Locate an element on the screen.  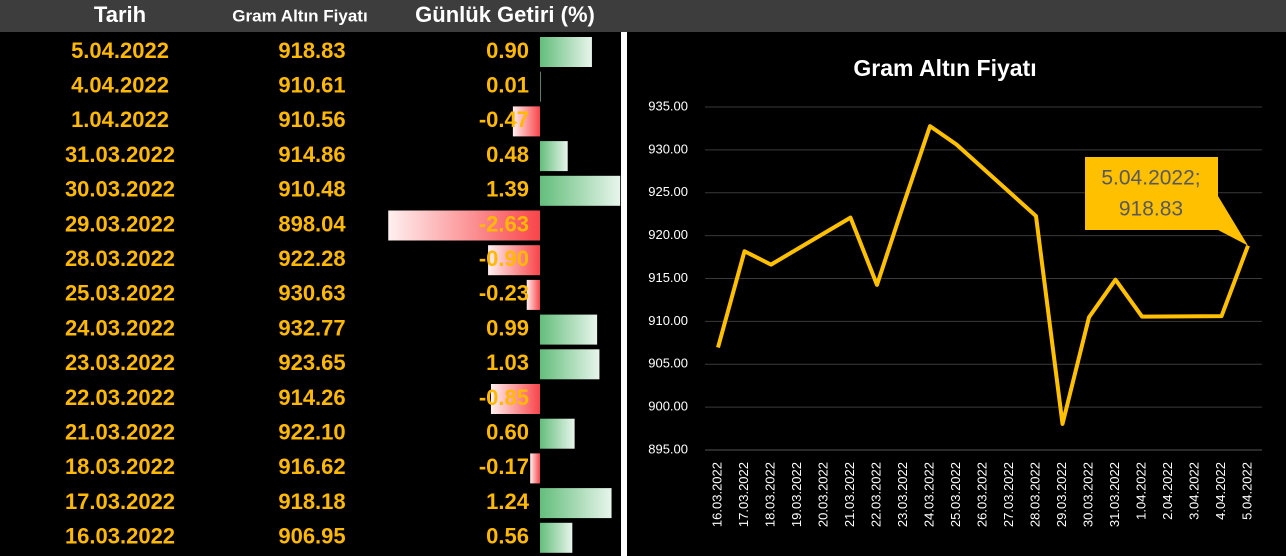
x-tick-label: 4.04.2022 is located at coordinates (1220, 491).